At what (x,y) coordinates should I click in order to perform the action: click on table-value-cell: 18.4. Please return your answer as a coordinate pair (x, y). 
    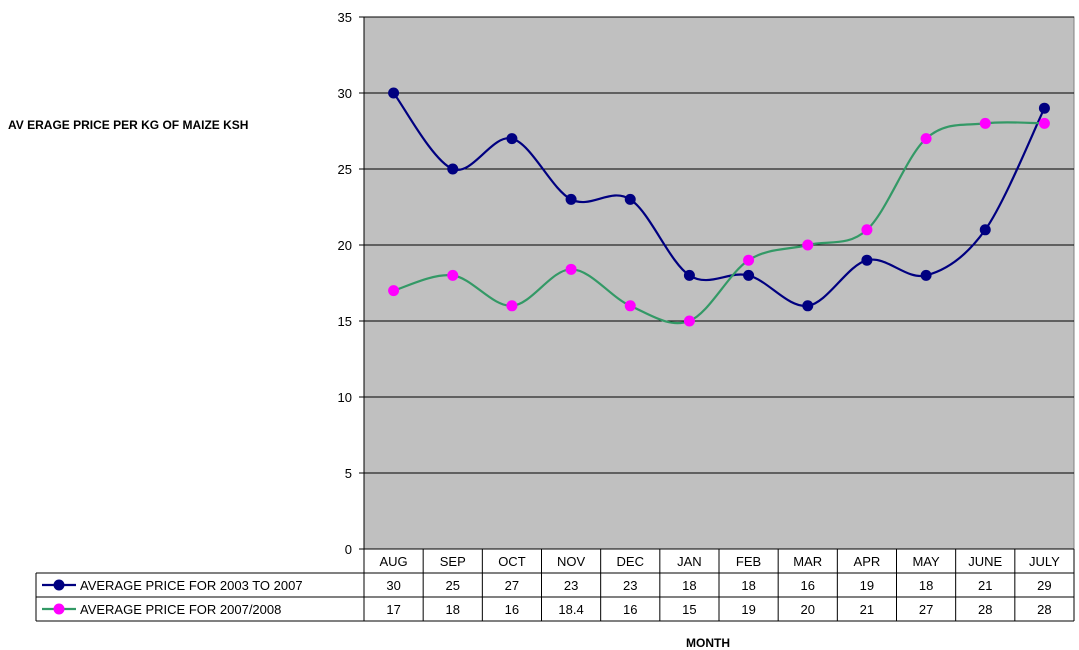
    Looking at the image, I should click on (570, 609).